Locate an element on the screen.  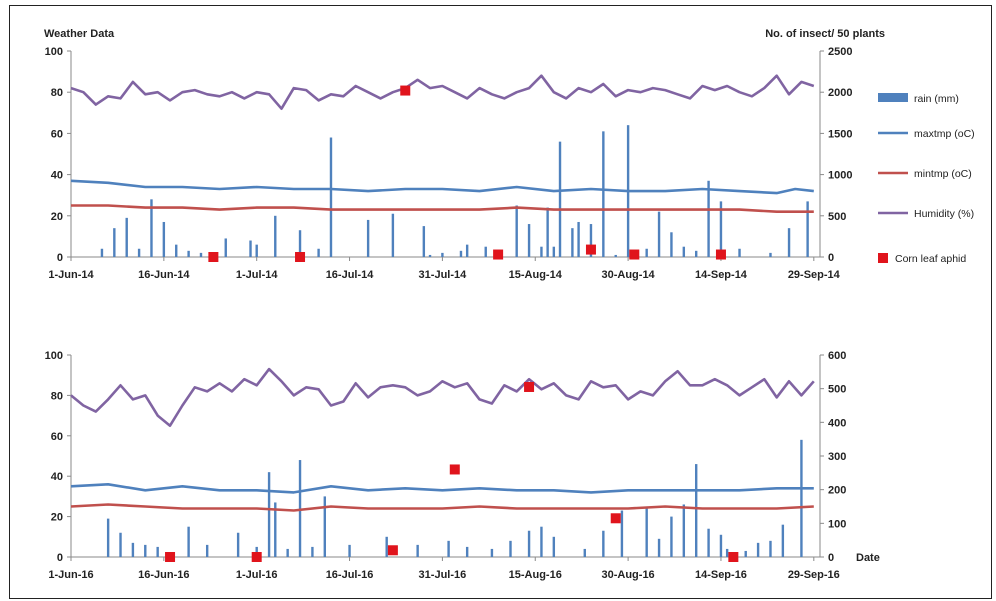
x-tick-label: 15-Aug-16 is located at coordinates (535, 575).